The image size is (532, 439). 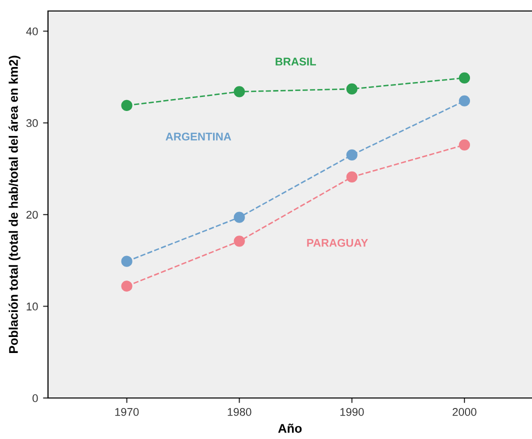 I want to click on y-axis-title: Población total (total de hab/total del área en km2), so click(x=14, y=204).